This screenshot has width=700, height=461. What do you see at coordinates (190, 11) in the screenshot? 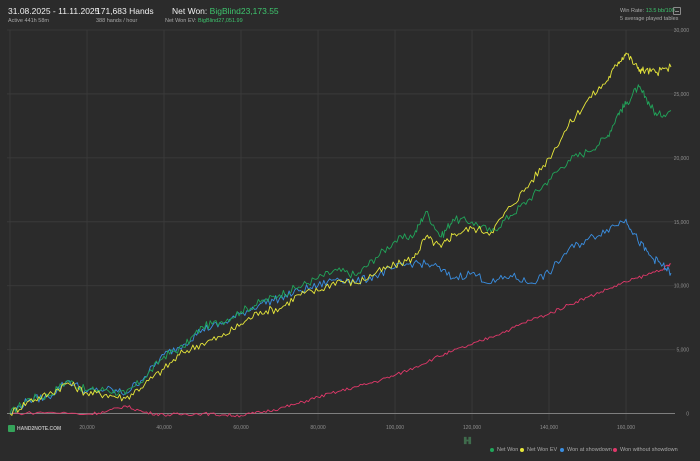
I see `net-won-label: Net Won:` at bounding box center [190, 11].